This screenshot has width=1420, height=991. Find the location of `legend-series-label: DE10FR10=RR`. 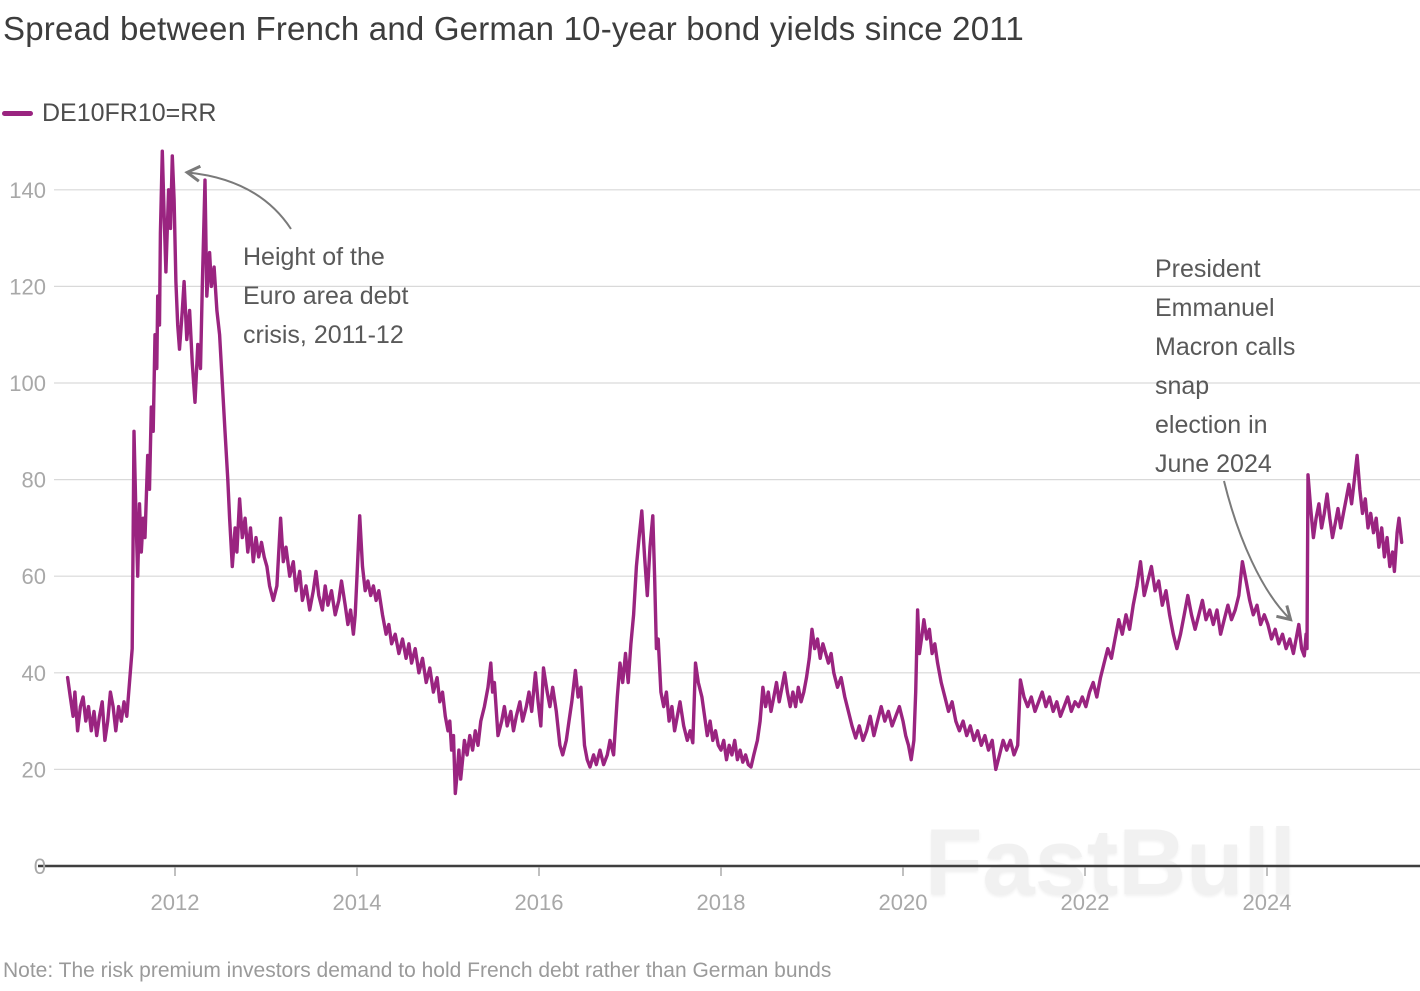

legend-series-label: DE10FR10=RR is located at coordinates (129, 113).